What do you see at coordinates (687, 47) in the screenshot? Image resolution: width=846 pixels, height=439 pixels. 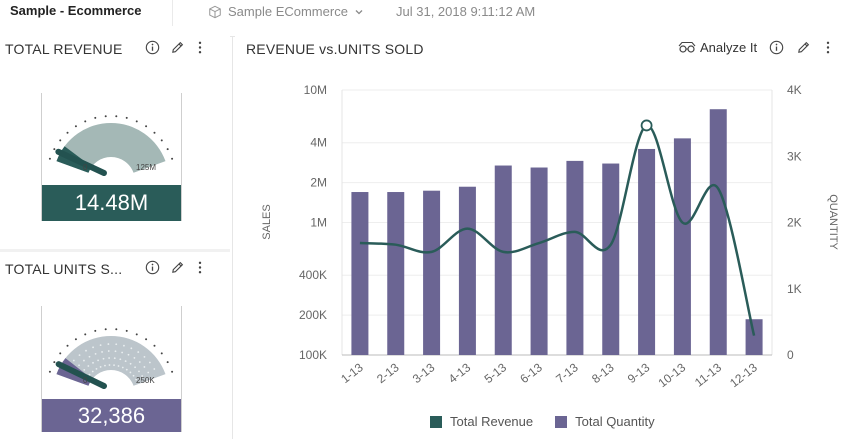 I see `glasses-icon` at bounding box center [687, 47].